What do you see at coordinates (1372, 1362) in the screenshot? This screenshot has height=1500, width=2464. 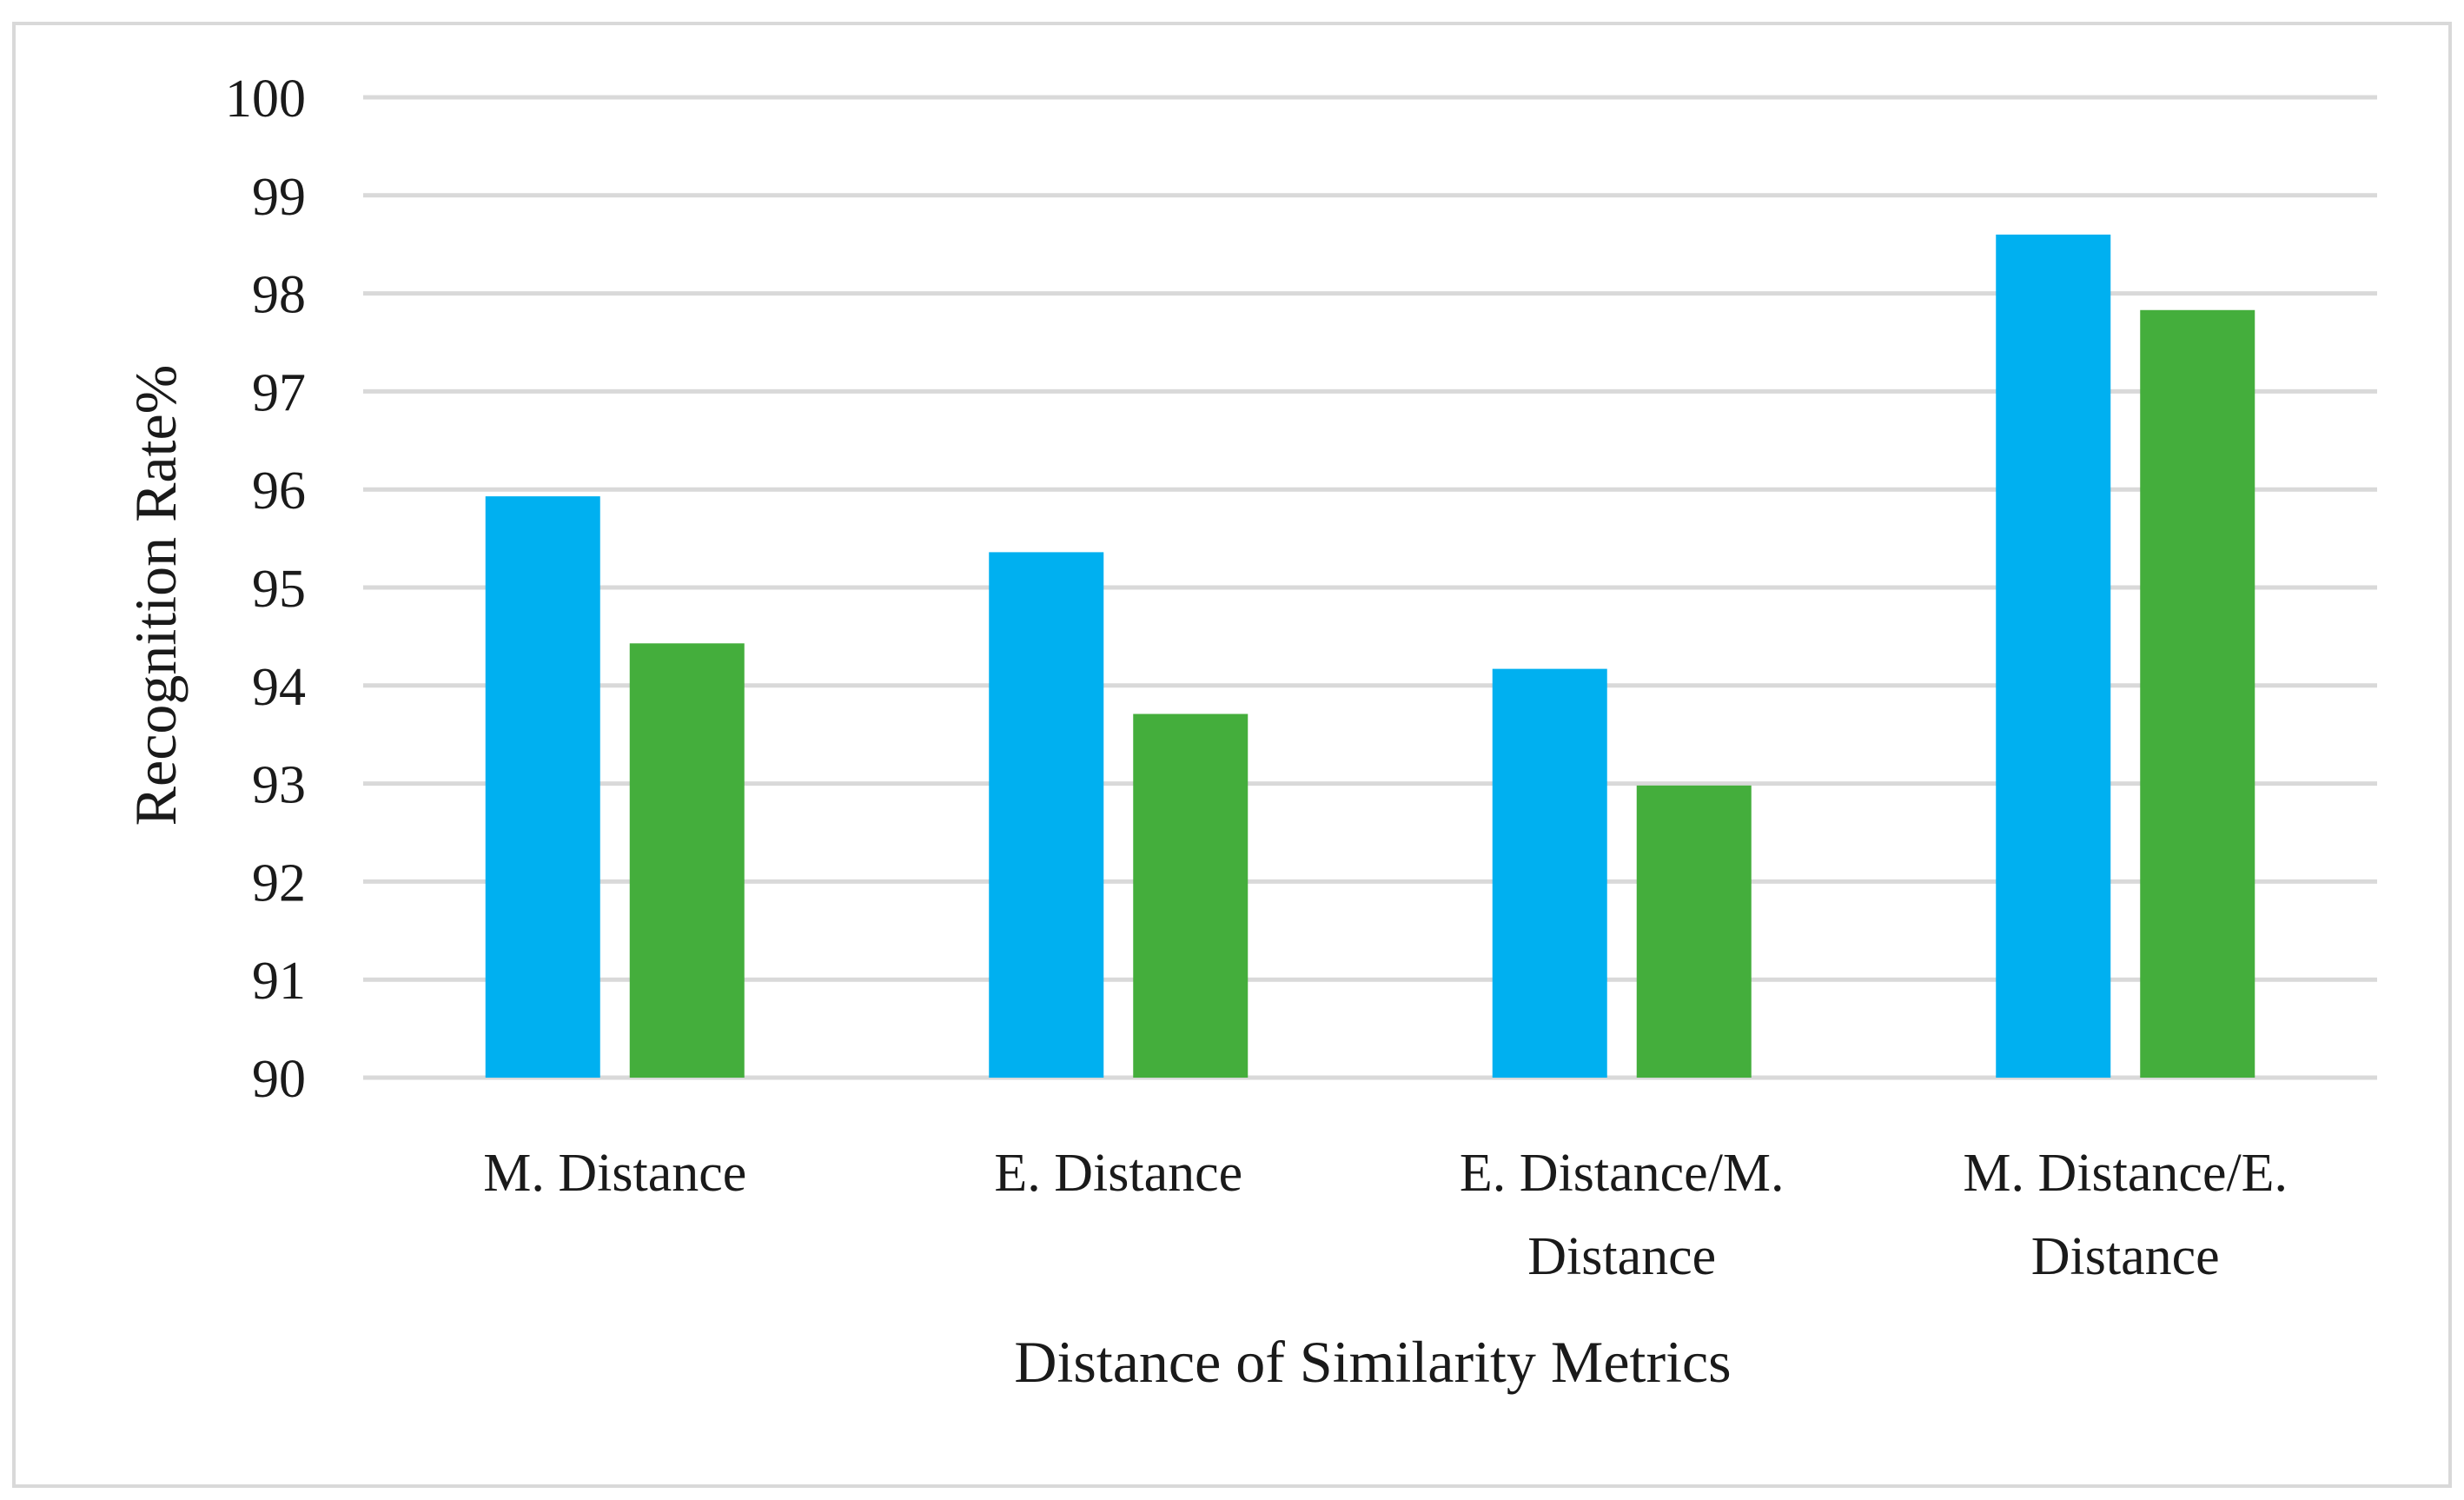 I see `x-axis-title: Distance of Similarity Metrics` at bounding box center [1372, 1362].